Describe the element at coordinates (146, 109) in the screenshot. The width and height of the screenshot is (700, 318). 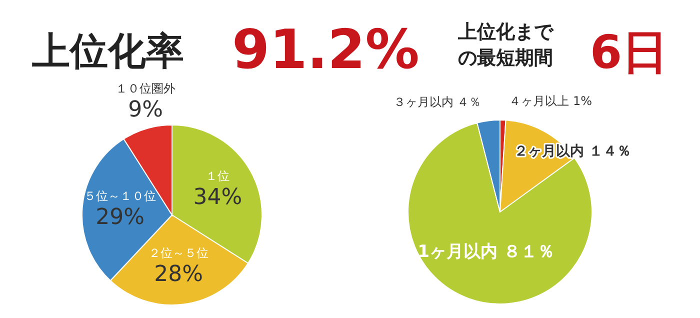
I see `data-label: 9%` at that location.